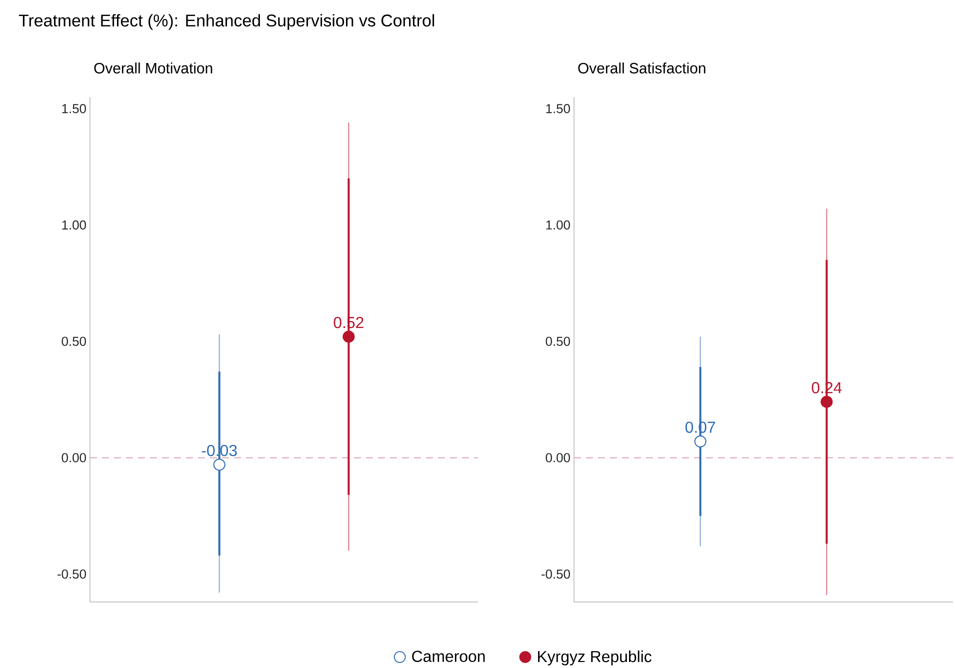 Image resolution: width=955 pixels, height=668 pixels. I want to click on chart-subtitle: Overall Motivation, so click(153, 68).